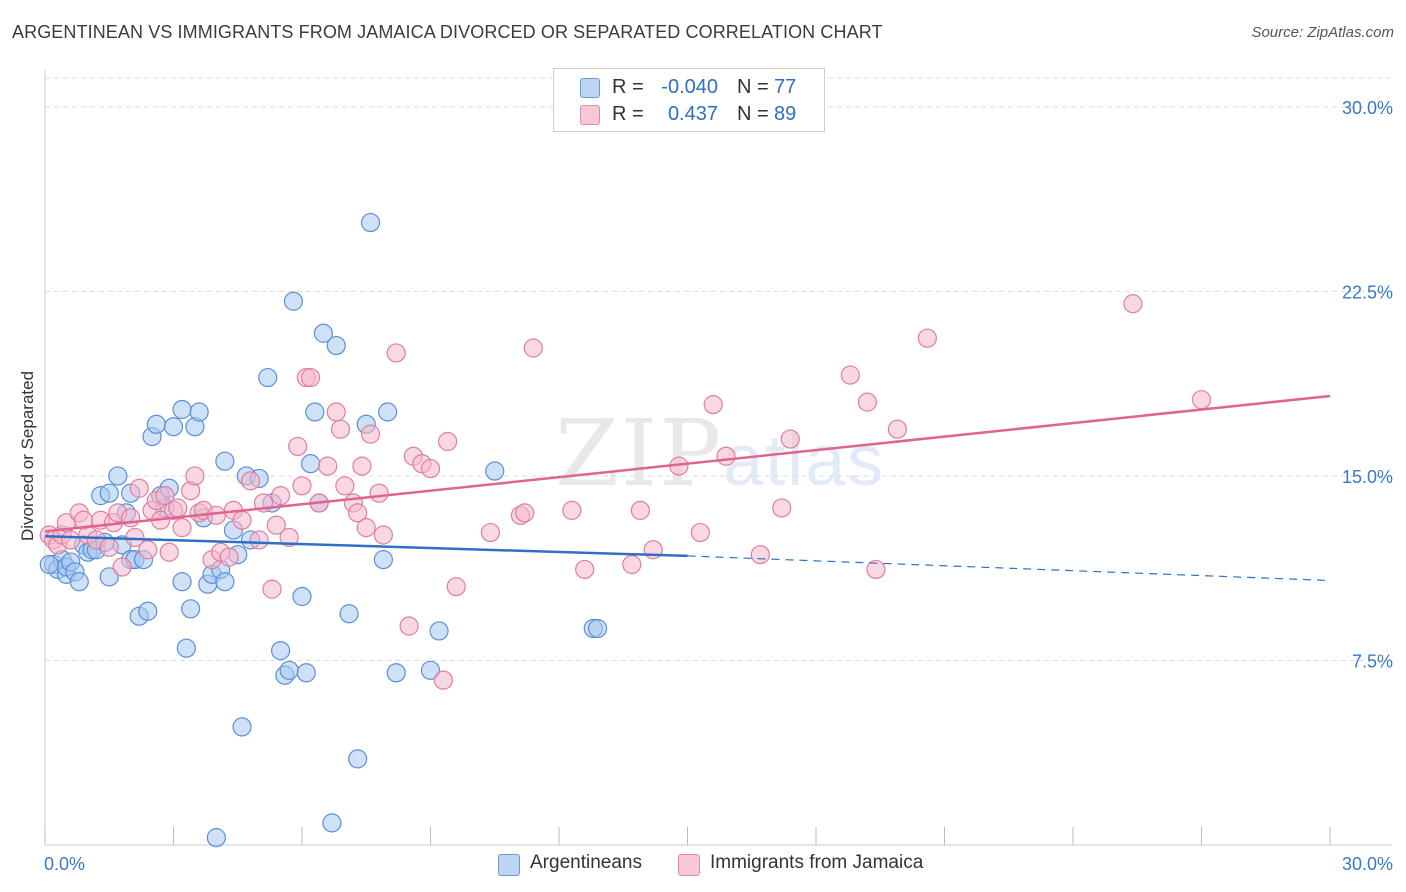 This screenshot has width=1406, height=892. Describe the element at coordinates (64, 864) in the screenshot. I see `x-tick-label-min: 0.0%` at that location.